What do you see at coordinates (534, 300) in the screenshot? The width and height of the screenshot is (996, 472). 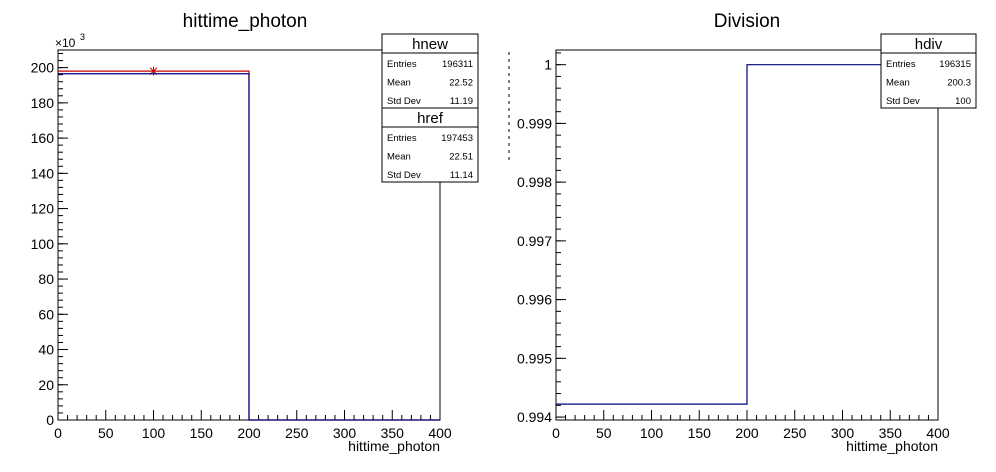 I see `y-tick-label: 0.996` at bounding box center [534, 300].